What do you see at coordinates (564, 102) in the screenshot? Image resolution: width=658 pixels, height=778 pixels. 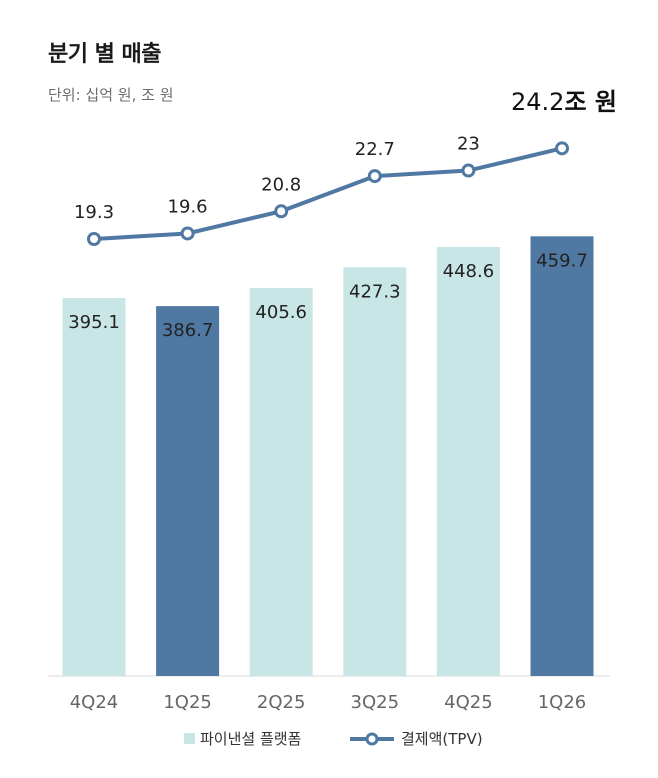 I see `tpv-label-1Q26: 24.2조 원` at bounding box center [564, 102].